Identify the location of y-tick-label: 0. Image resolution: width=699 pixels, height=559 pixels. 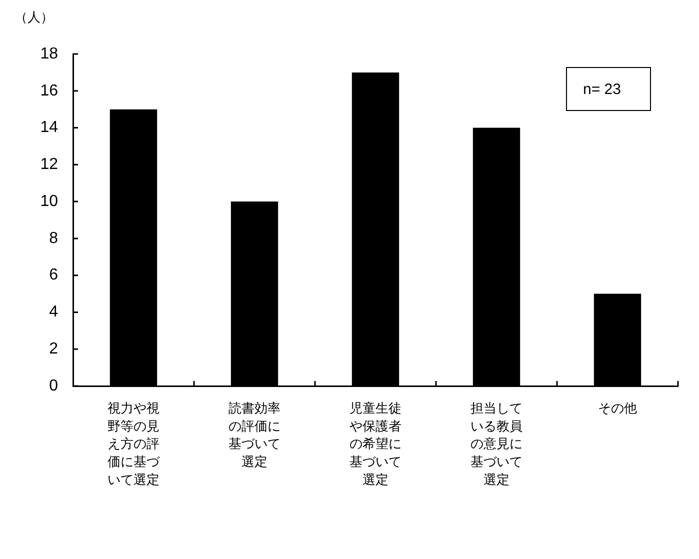
(53, 385).